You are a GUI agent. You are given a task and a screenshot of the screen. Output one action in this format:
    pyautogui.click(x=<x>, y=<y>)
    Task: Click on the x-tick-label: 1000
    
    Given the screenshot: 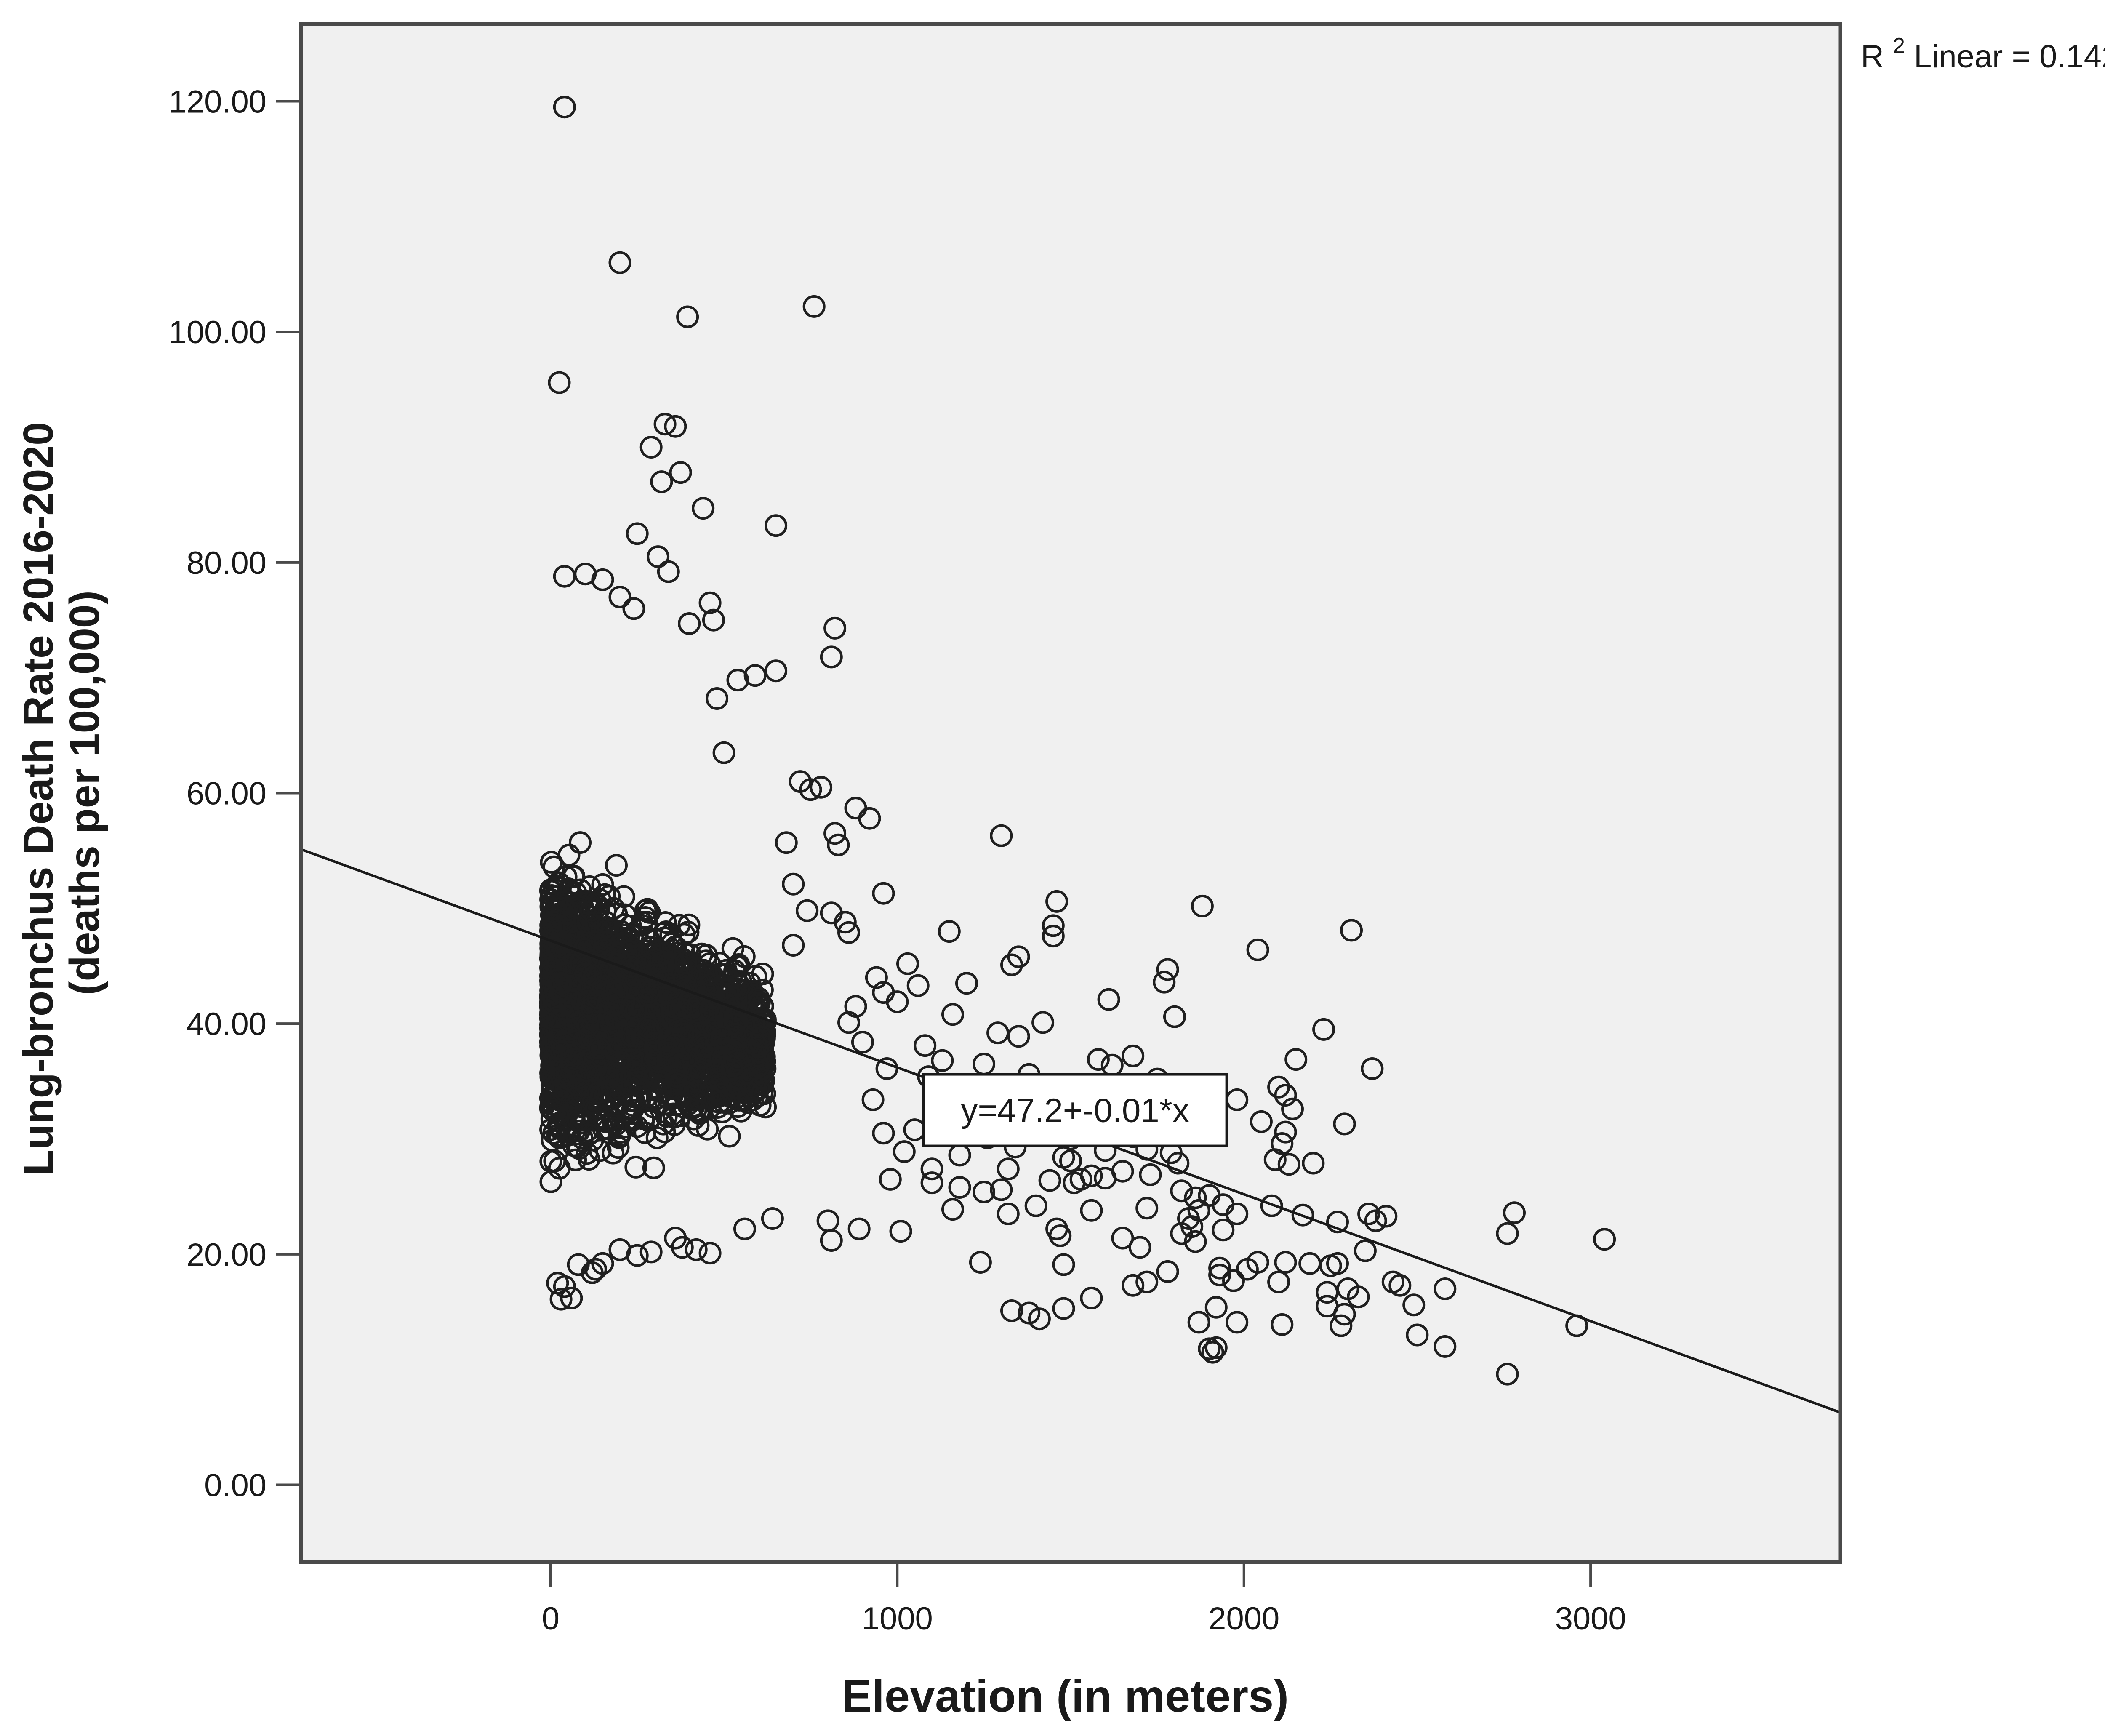 What is the action you would take?
    pyautogui.click(x=897, y=1619)
    